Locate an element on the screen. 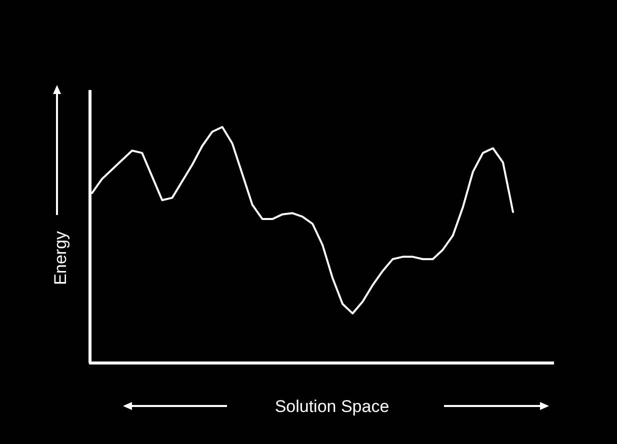 The width and height of the screenshot is (617, 444). y-axis-title: Energy is located at coordinates (60, 257).